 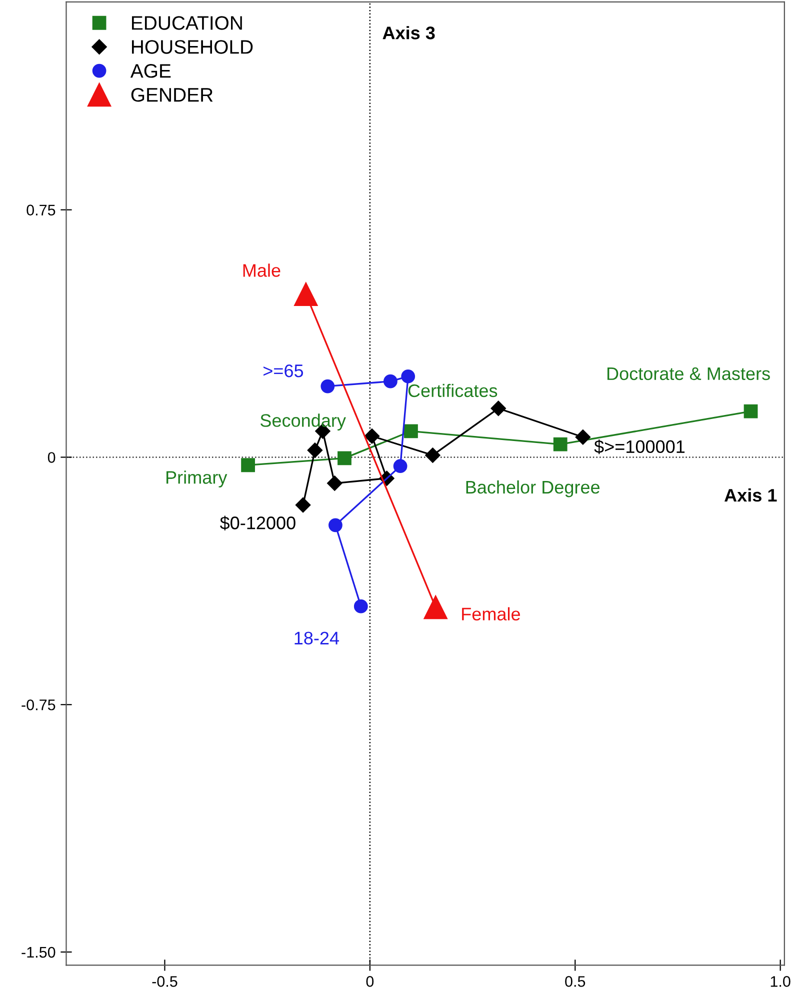 What do you see at coordinates (533, 489) in the screenshot?
I see `annotation: Bachelor Degree` at bounding box center [533, 489].